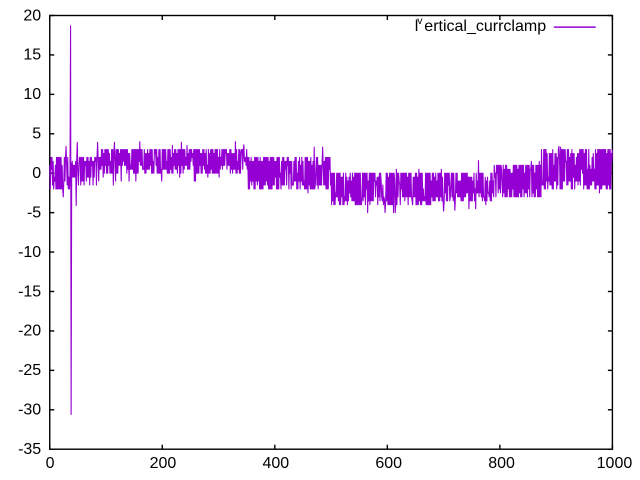 Image resolution: width=640 pixels, height=480 pixels. What do you see at coordinates (34, 212) in the screenshot?
I see `svg-text: -5` at bounding box center [34, 212].